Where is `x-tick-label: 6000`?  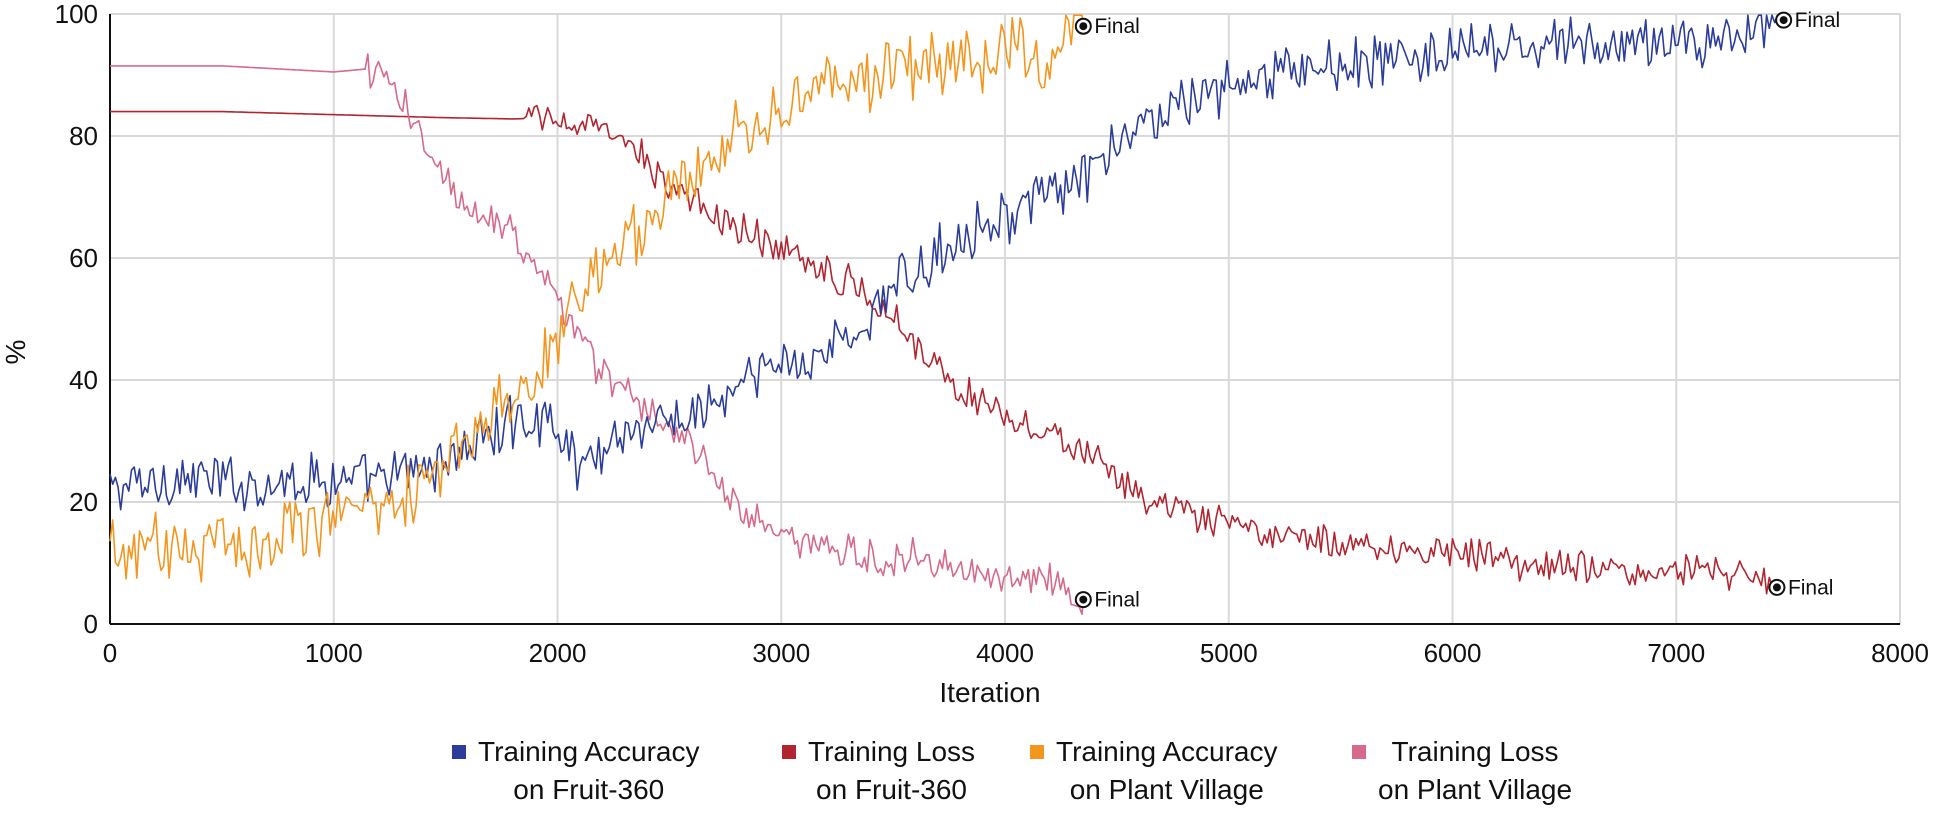
x-tick-label: 6000 is located at coordinates (1453, 653).